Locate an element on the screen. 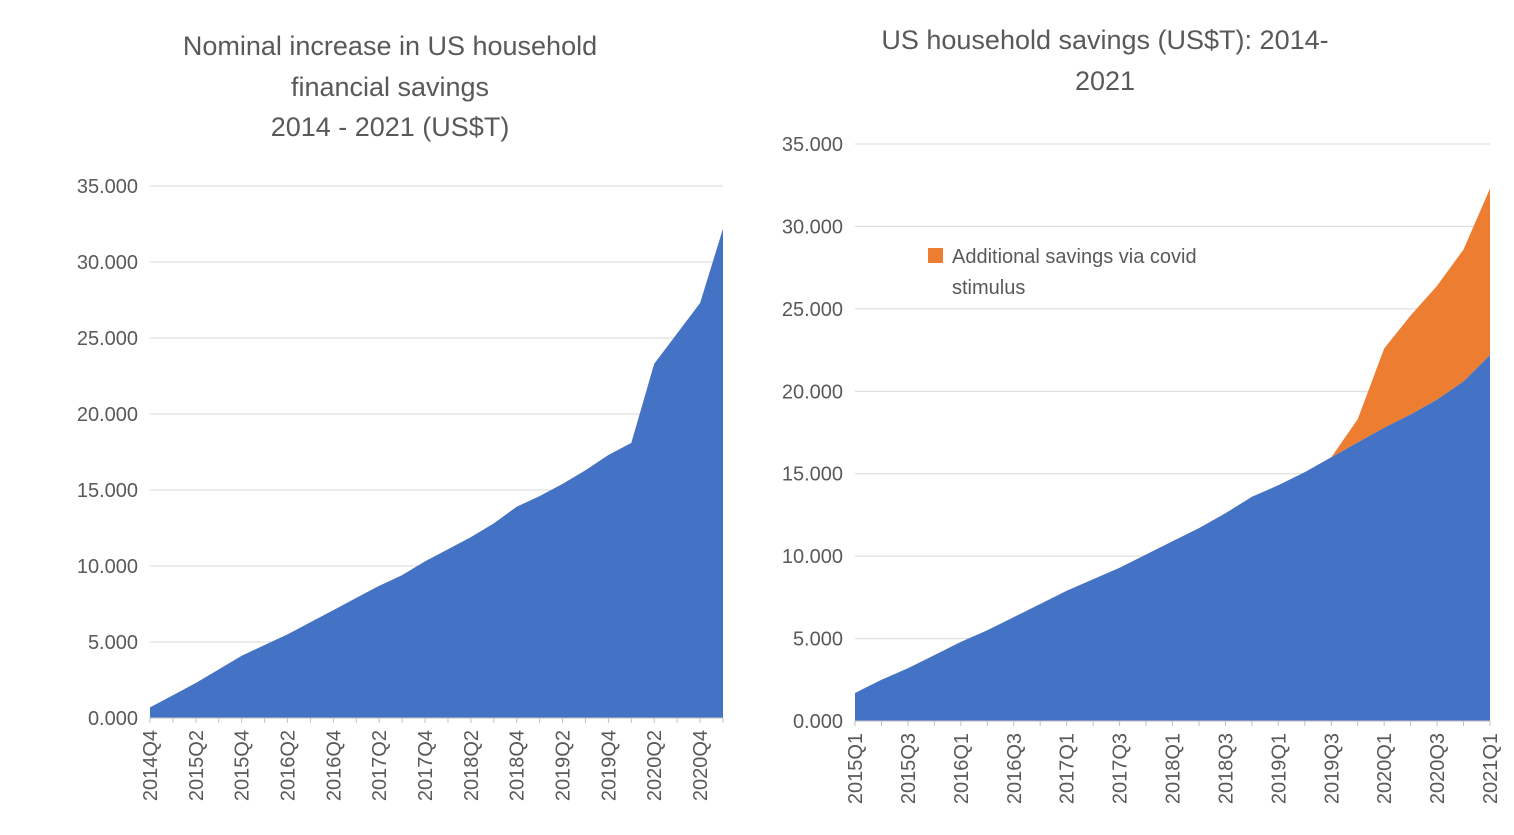  x-tick-label: 2018Q4 is located at coordinates (518, 765).